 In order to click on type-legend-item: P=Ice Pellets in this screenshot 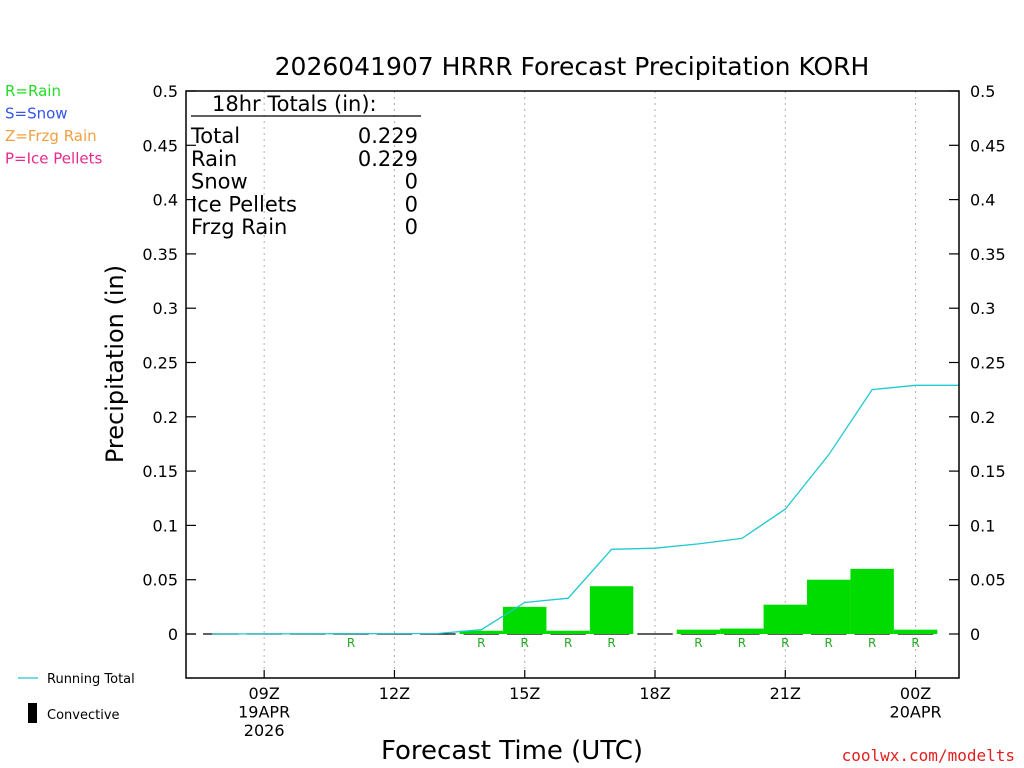, I will do `click(53, 159)`.